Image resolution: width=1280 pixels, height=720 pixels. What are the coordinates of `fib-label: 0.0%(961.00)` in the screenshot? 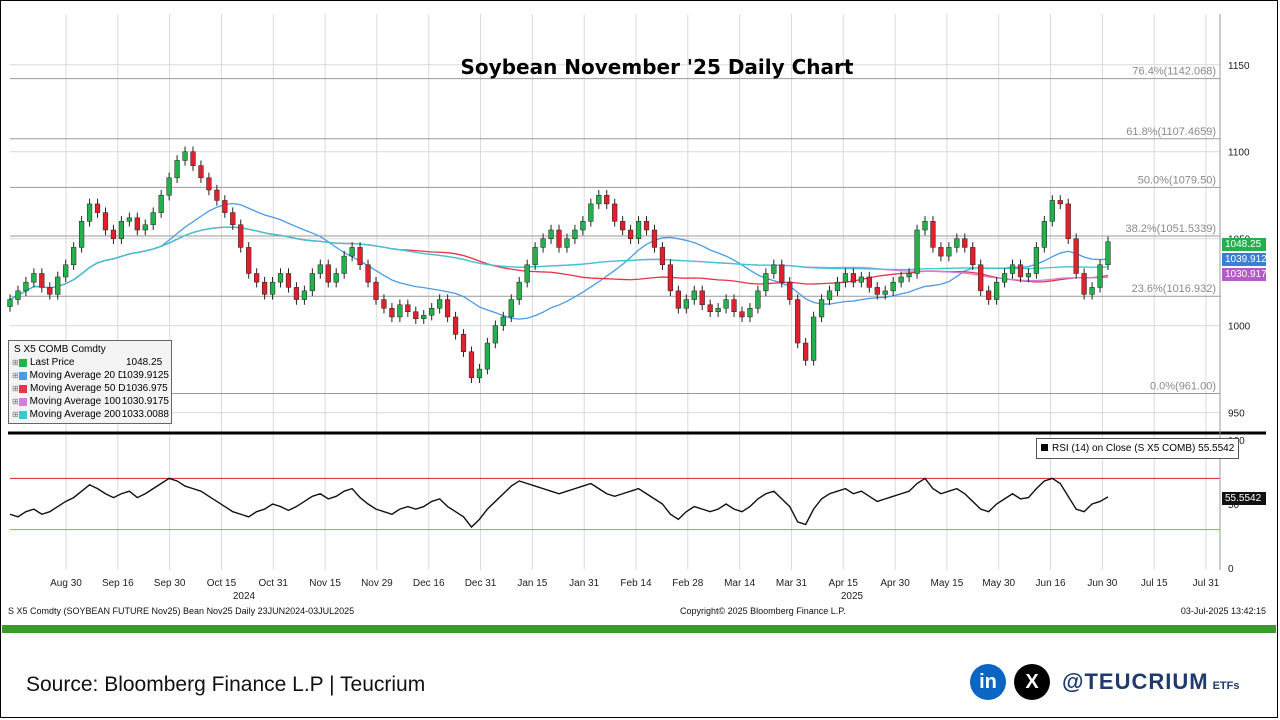 It's located at (1183, 386).